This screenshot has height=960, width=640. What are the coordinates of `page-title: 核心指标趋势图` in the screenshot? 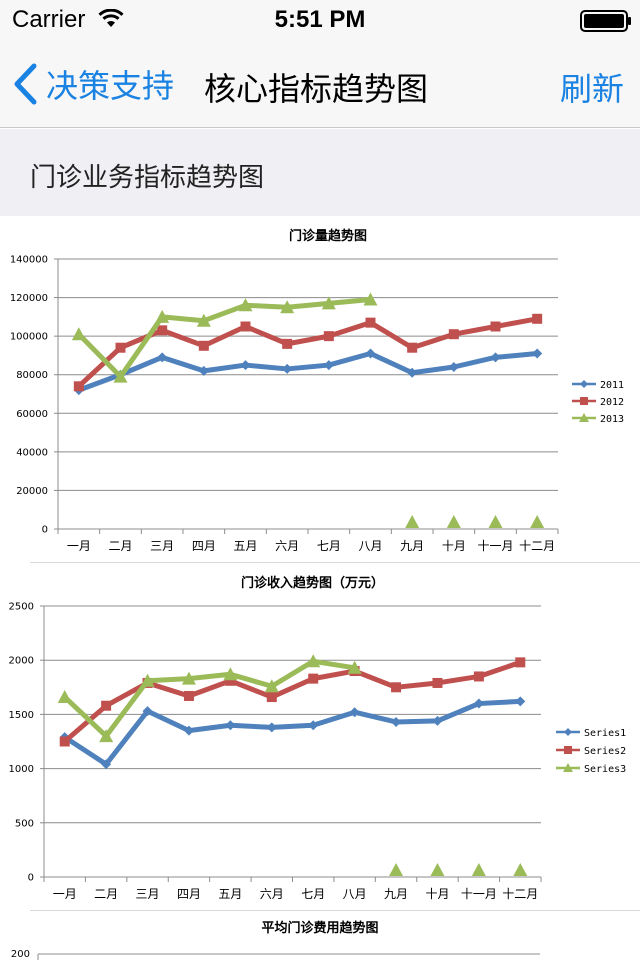 It's located at (316, 89).